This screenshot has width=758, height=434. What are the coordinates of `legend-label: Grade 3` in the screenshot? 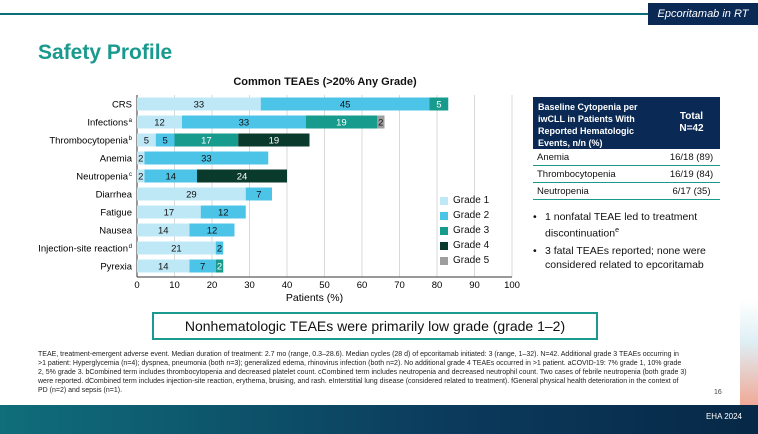 It's located at (471, 230).